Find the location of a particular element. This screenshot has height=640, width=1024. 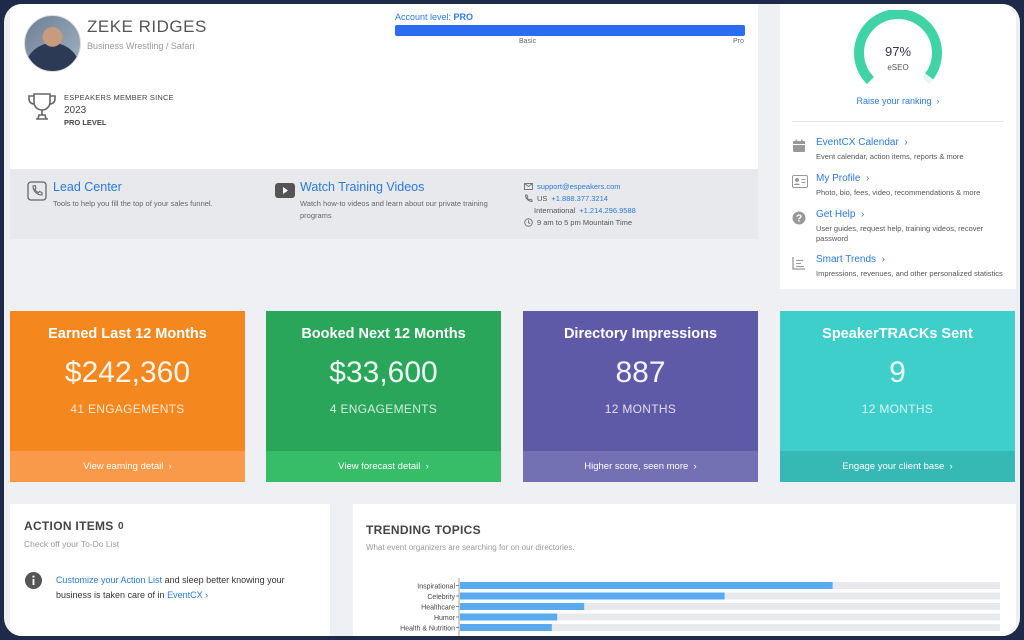

card-value: 887 is located at coordinates (640, 372).